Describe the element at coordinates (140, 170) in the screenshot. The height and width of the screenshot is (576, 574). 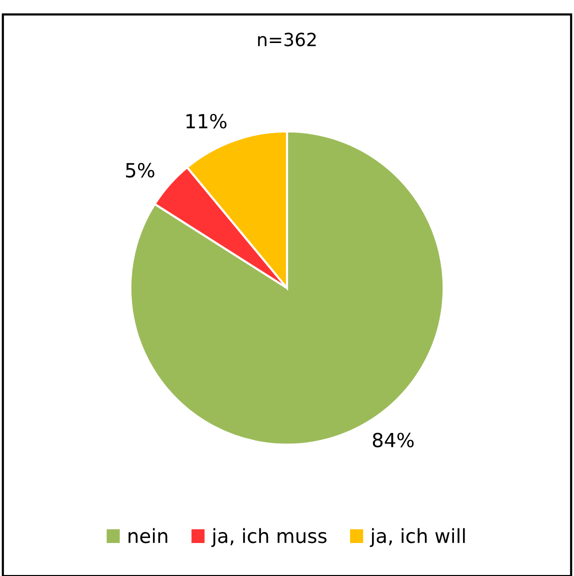
I see `data-label: 5%` at that location.